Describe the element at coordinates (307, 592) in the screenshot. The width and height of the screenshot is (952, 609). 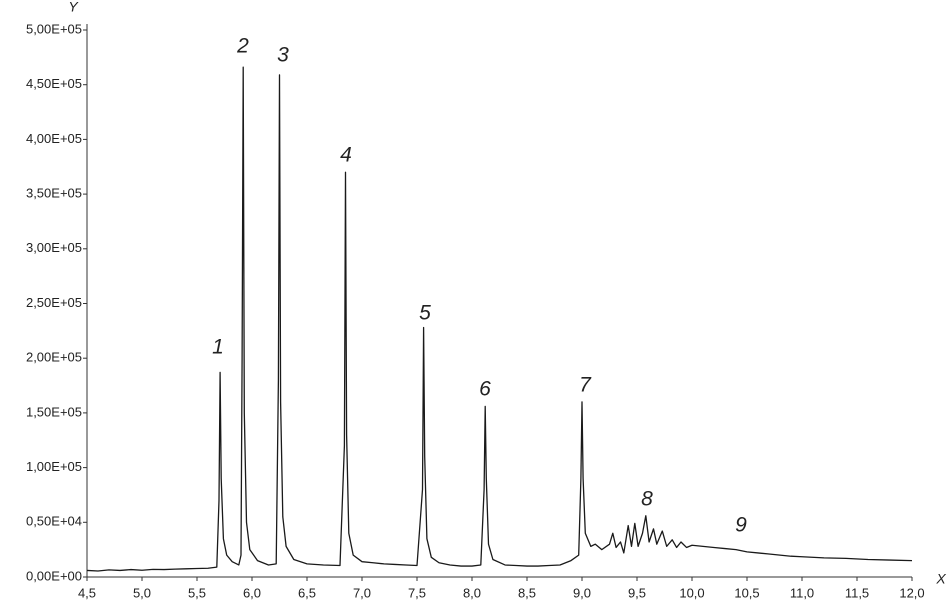
I see `x-tick-label: 6,5` at that location.